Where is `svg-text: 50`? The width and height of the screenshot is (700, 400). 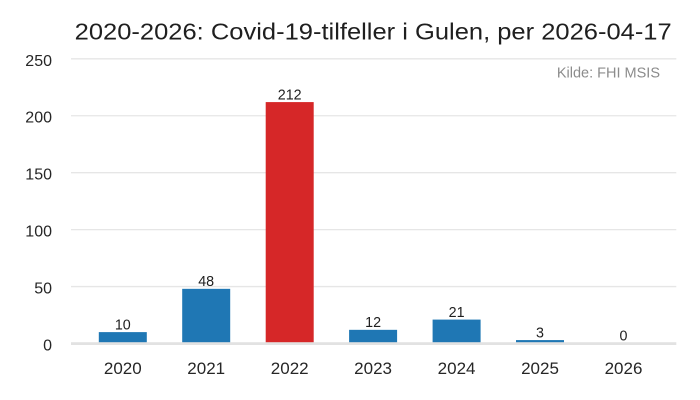 svg-text: 50 is located at coordinates (43, 289).